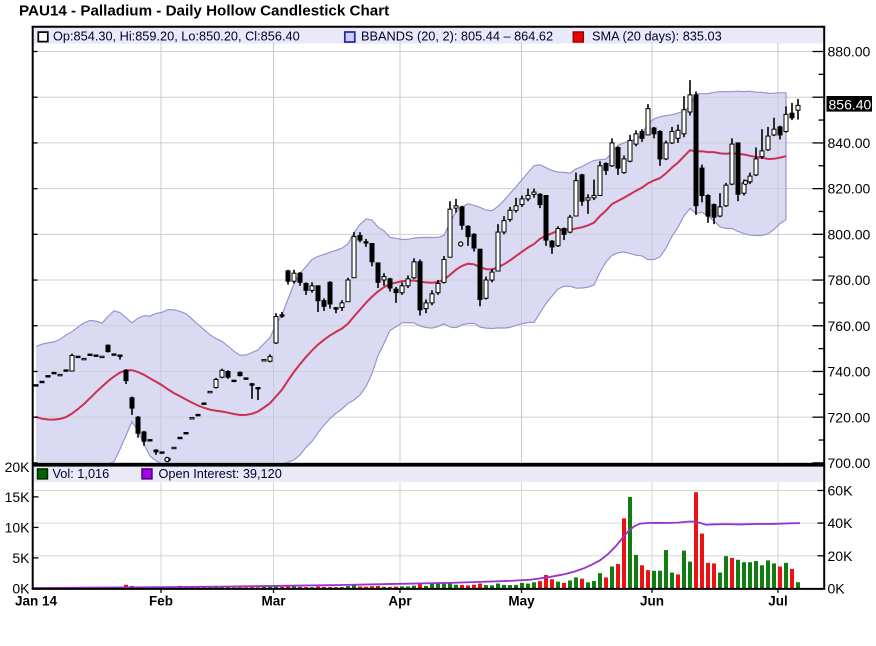  What do you see at coordinates (849, 417) in the screenshot?
I see `svg-text: 720.00` at bounding box center [849, 417].